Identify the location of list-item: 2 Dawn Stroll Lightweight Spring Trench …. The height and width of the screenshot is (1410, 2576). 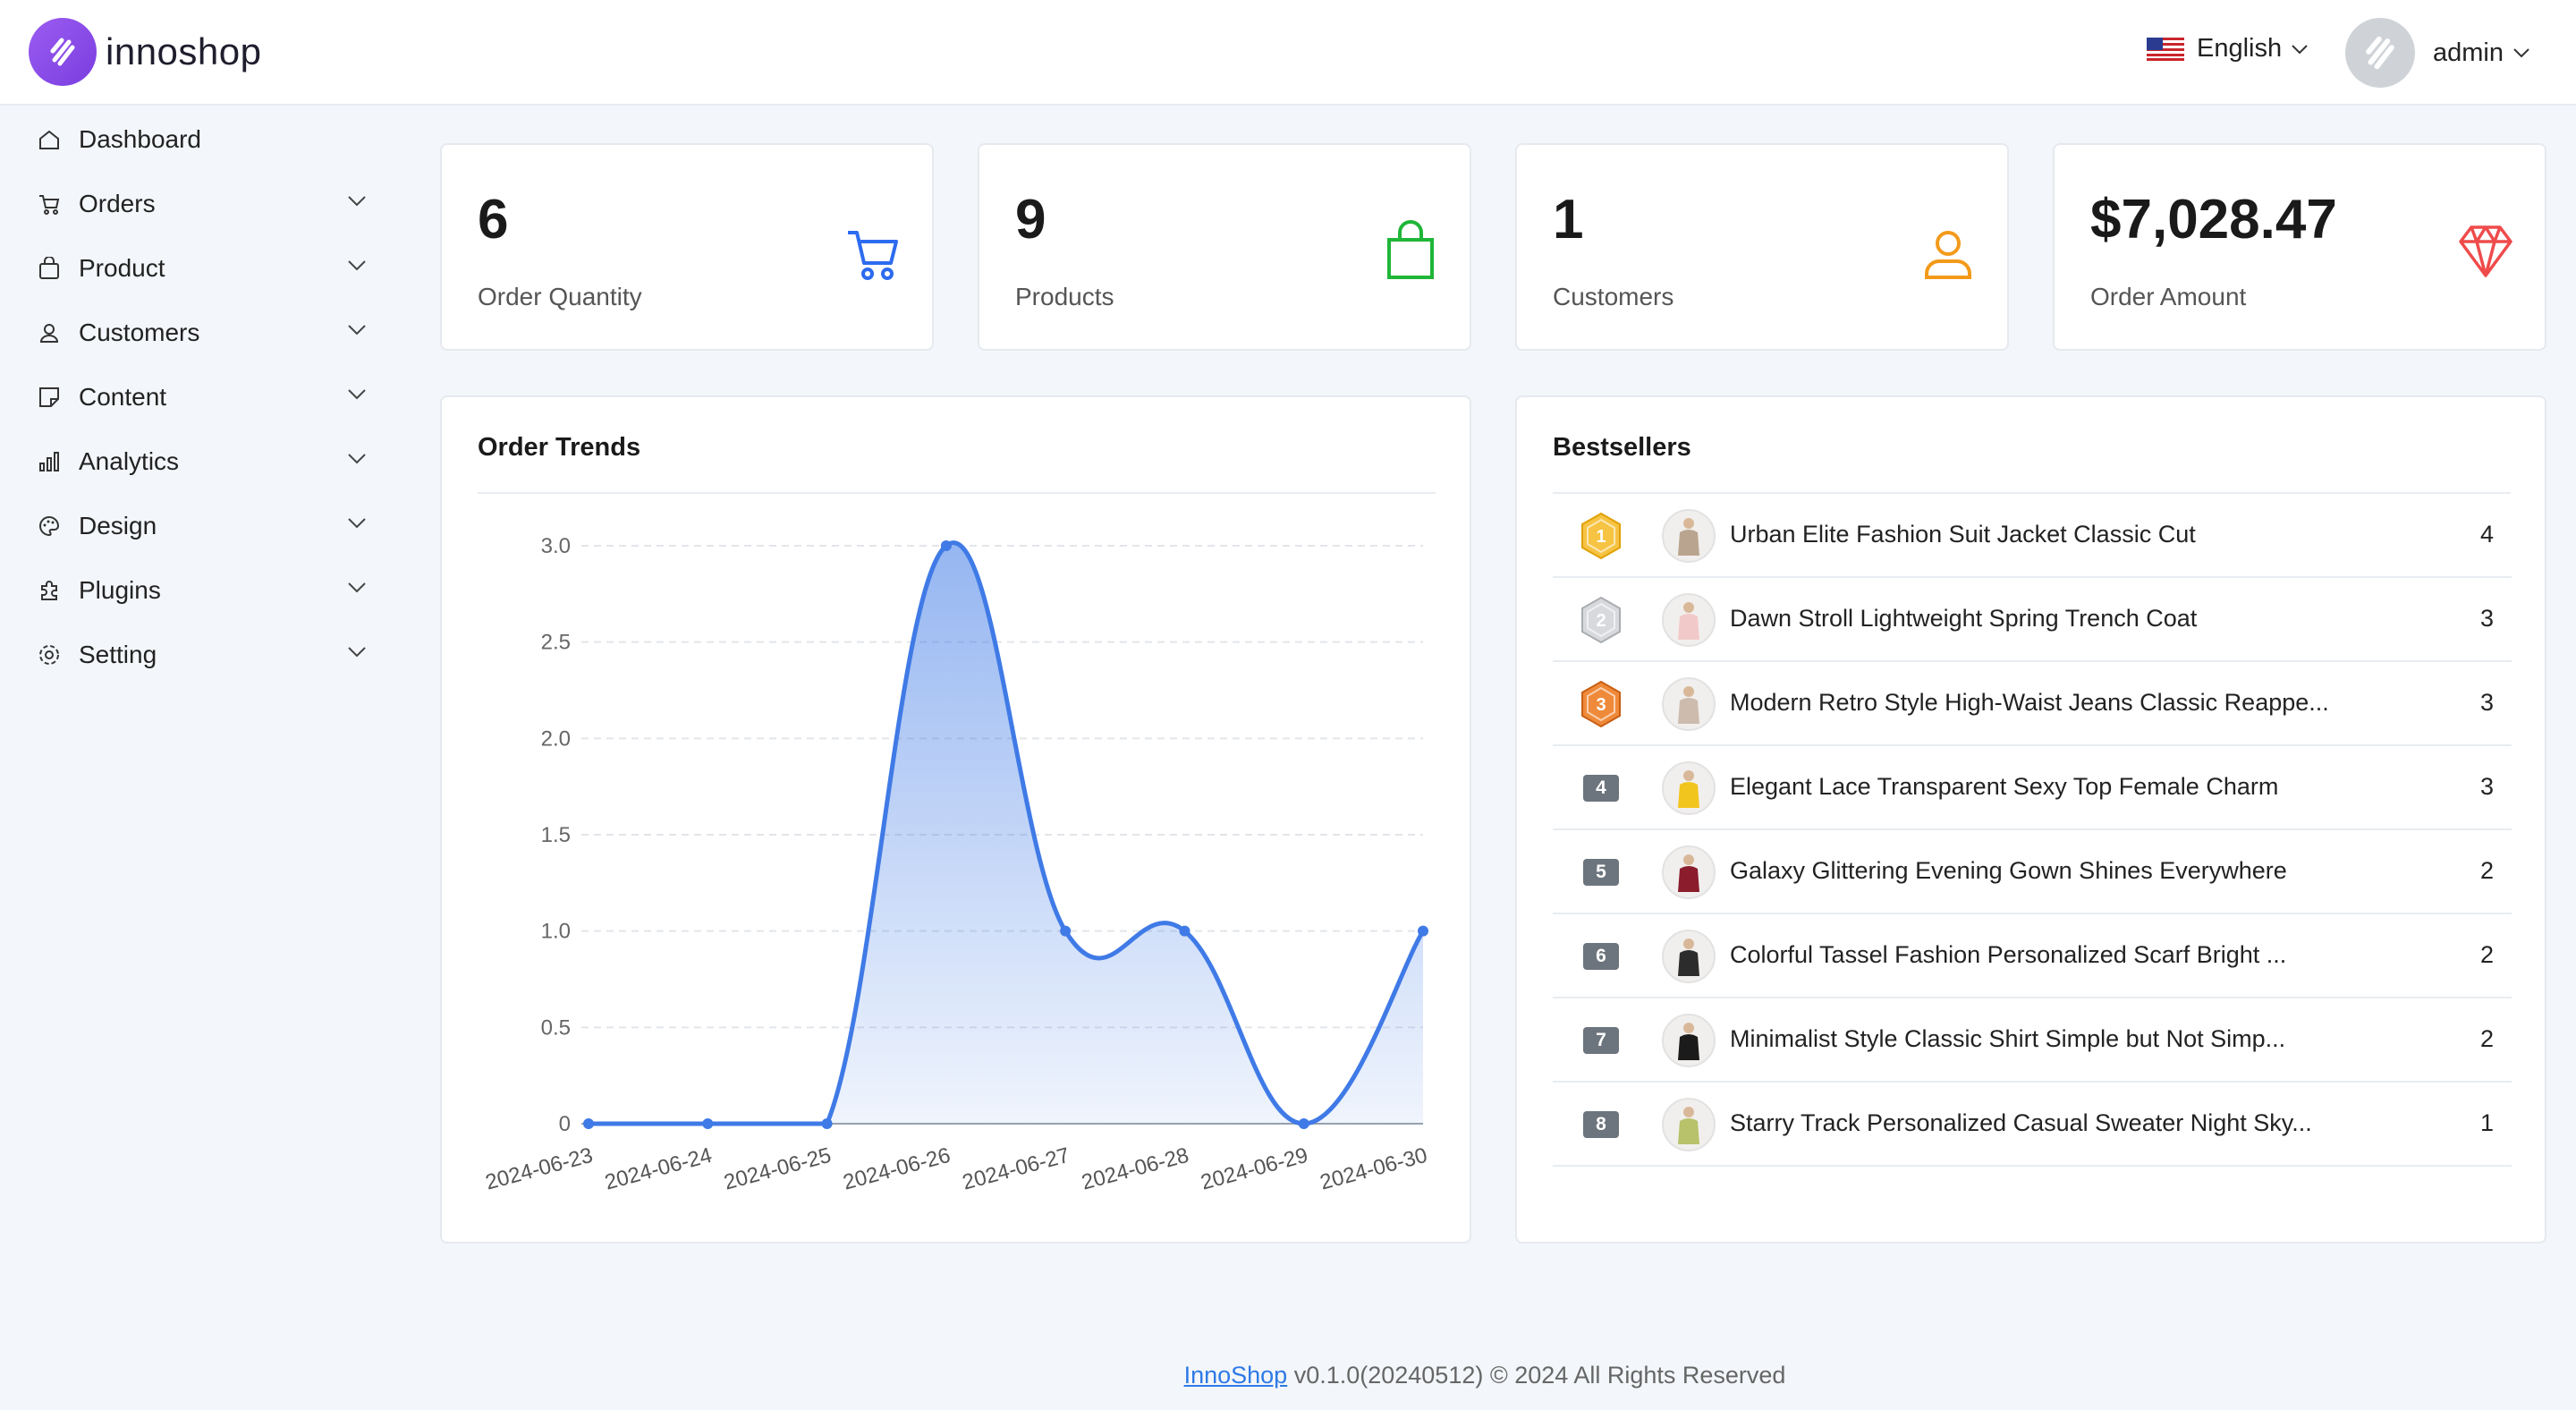
(2032, 620).